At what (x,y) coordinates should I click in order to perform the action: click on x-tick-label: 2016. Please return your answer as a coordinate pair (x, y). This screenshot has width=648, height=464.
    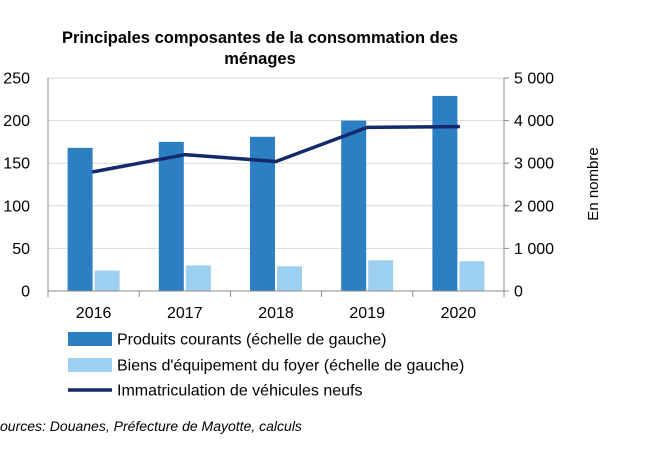
    Looking at the image, I should click on (94, 313).